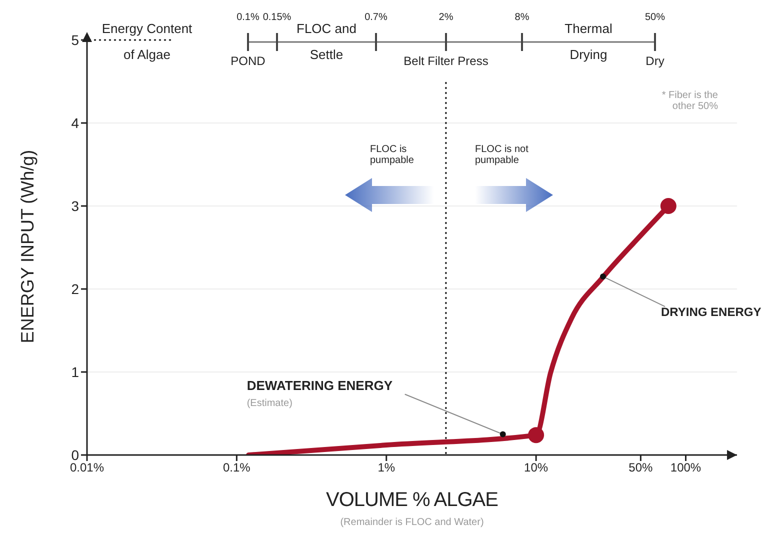  What do you see at coordinates (248, 61) in the screenshot?
I see `annotation: POND` at bounding box center [248, 61].